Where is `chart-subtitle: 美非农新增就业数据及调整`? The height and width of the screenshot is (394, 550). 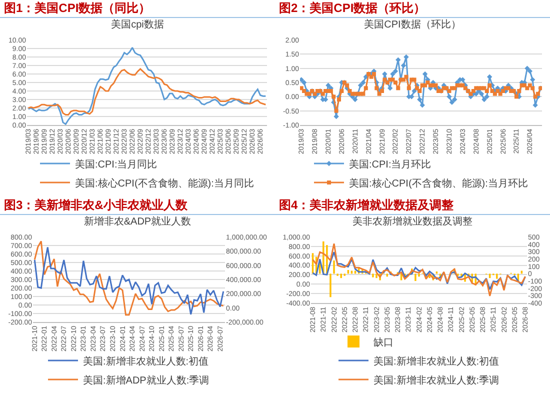 chart-subtitle: 美非农新增就业数据及调整 is located at coordinates (412, 222).